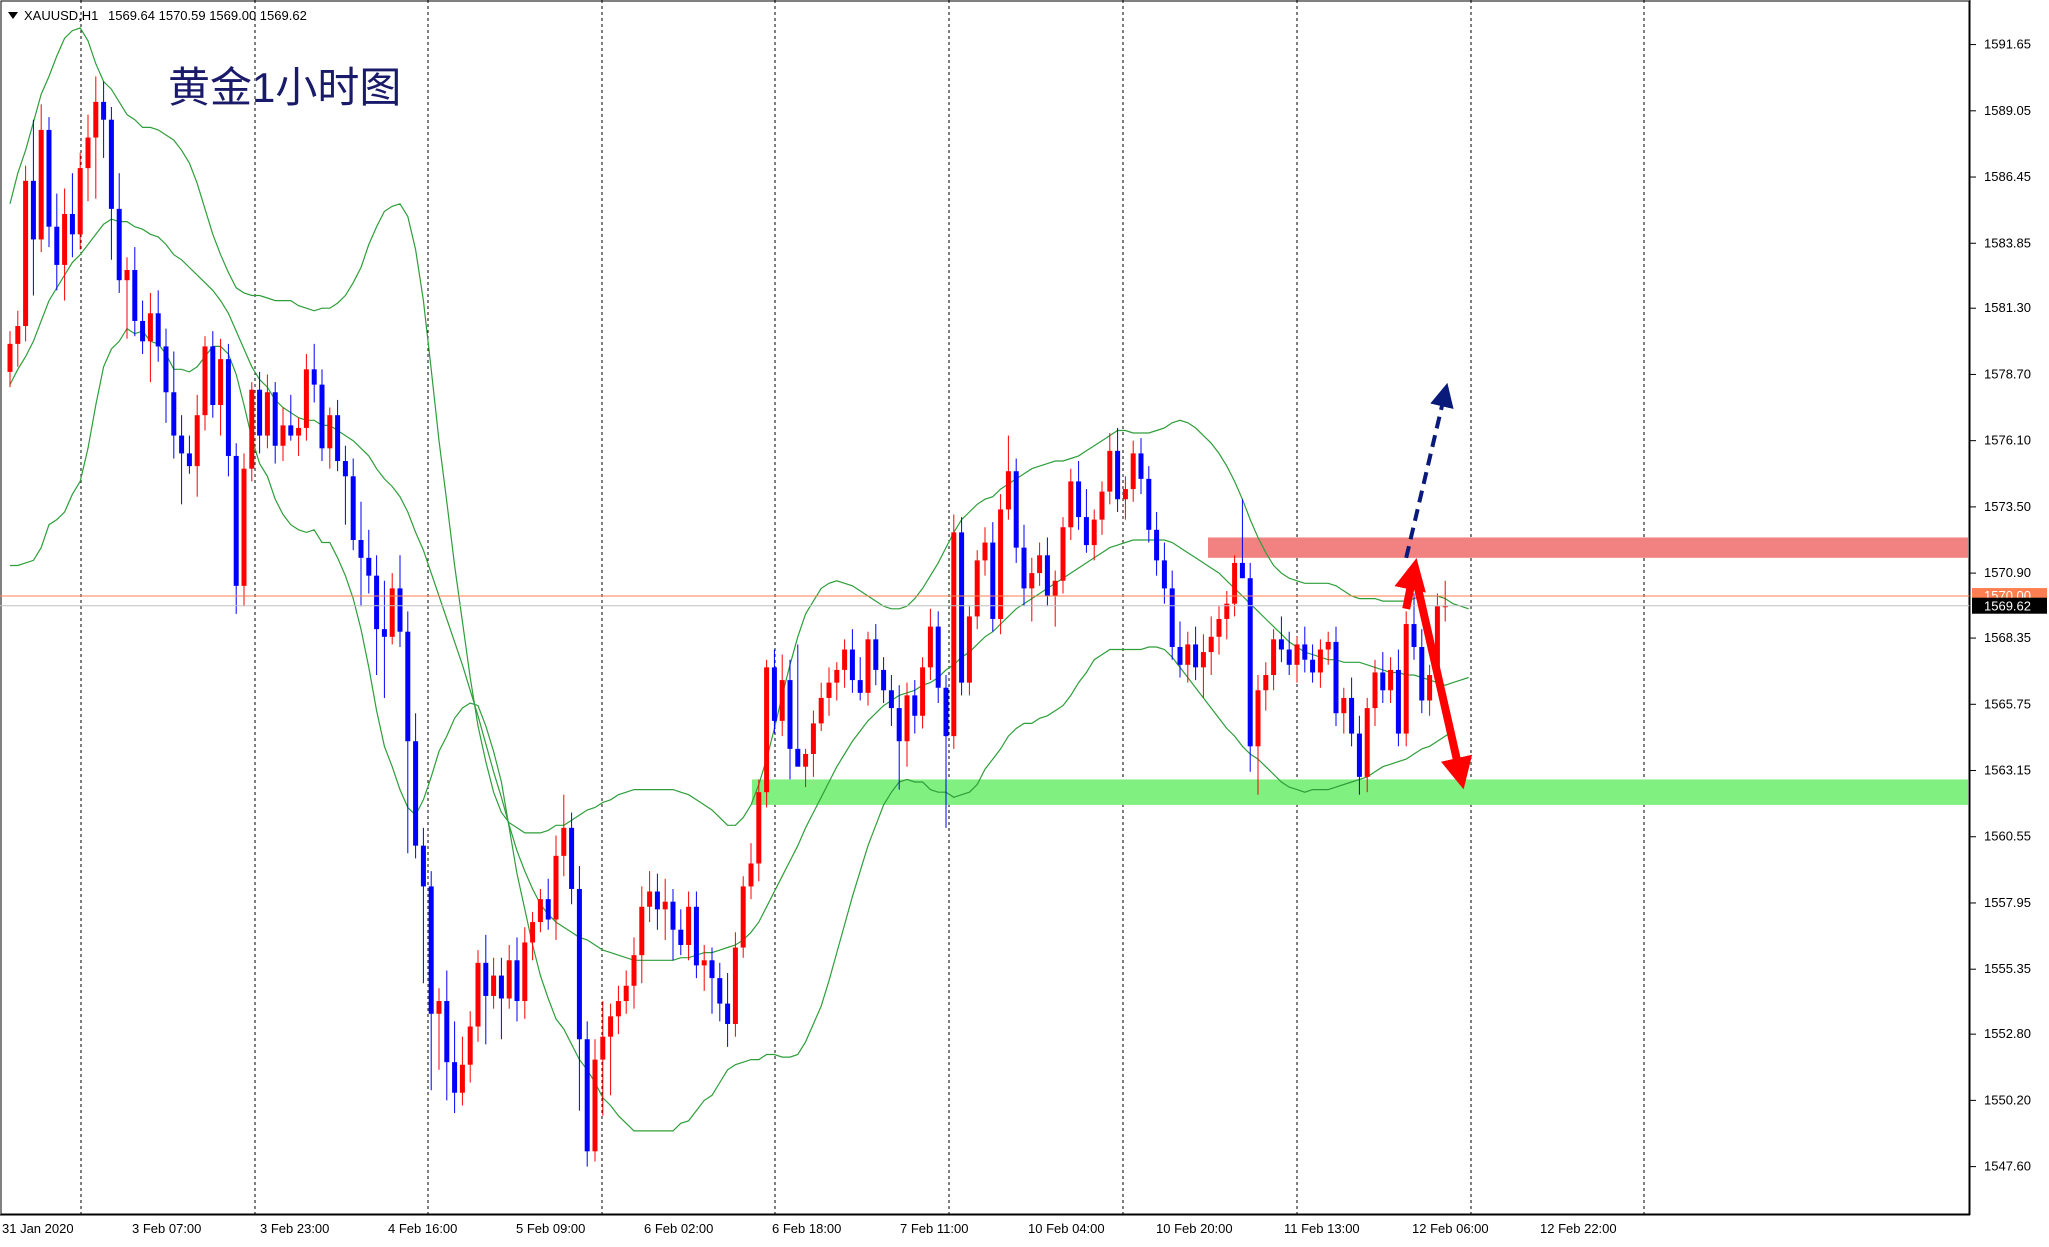  I want to click on sr-zones, so click(1360, 671).